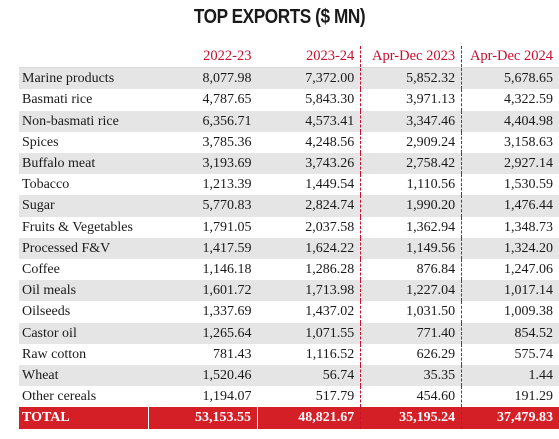  What do you see at coordinates (40, 142) in the screenshot?
I see `row-label: Spices` at bounding box center [40, 142].